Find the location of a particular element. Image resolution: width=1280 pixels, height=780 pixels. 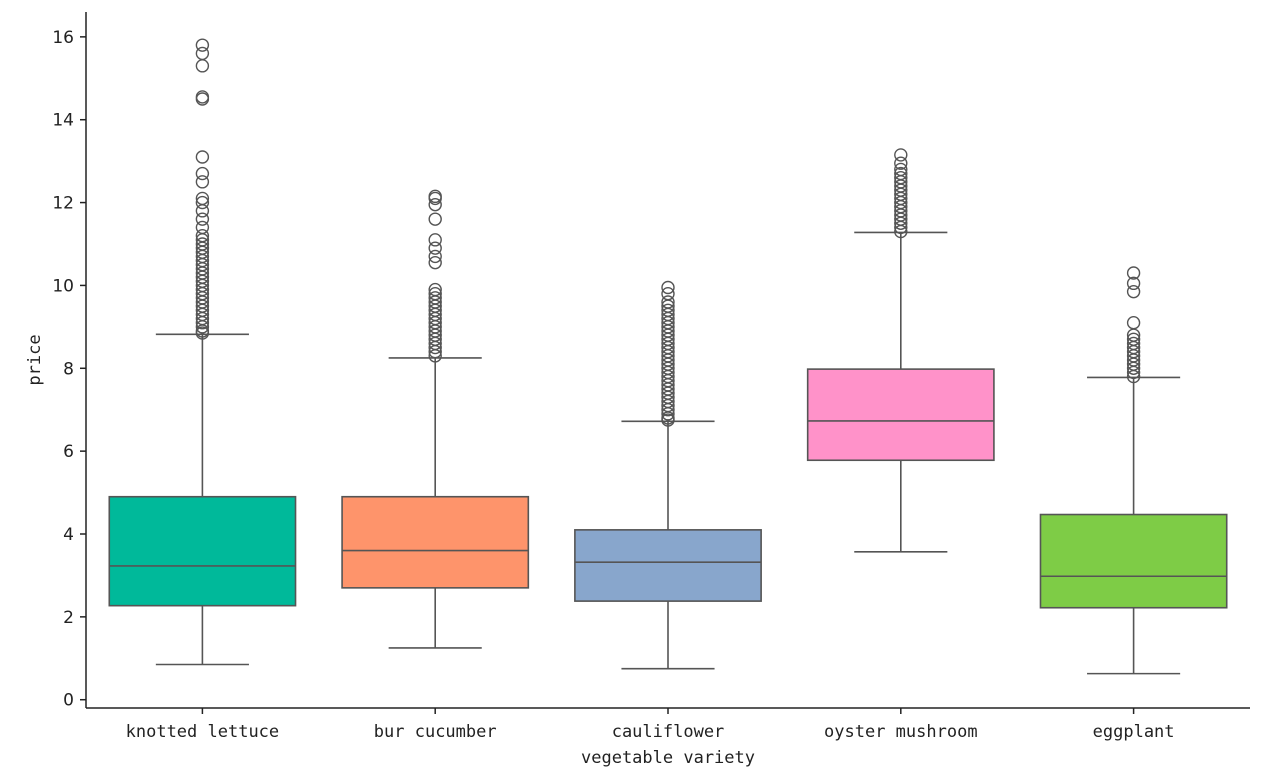

x-axis-title: vegetable variety is located at coordinates (668, 758).